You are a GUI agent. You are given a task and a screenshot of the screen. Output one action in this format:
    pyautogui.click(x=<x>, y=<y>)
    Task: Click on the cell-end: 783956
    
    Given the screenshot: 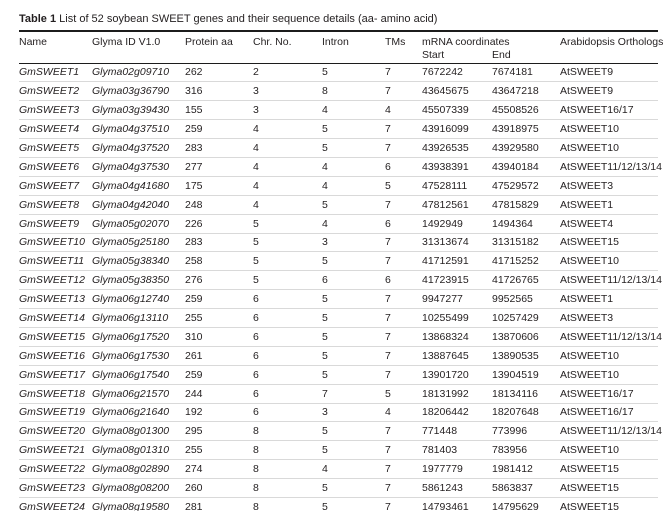 What is the action you would take?
    pyautogui.click(x=510, y=450)
    